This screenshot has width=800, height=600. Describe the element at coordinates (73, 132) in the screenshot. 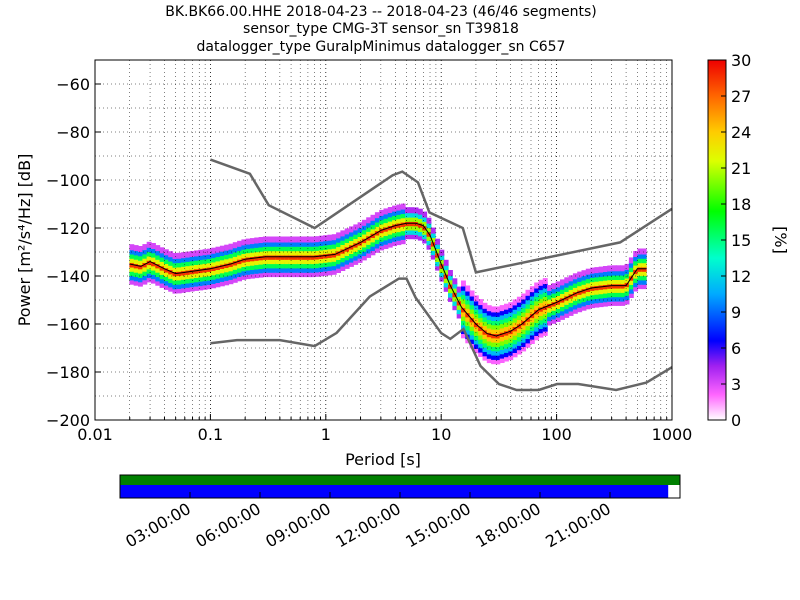

I see `y-tick-label: −80` at that location.